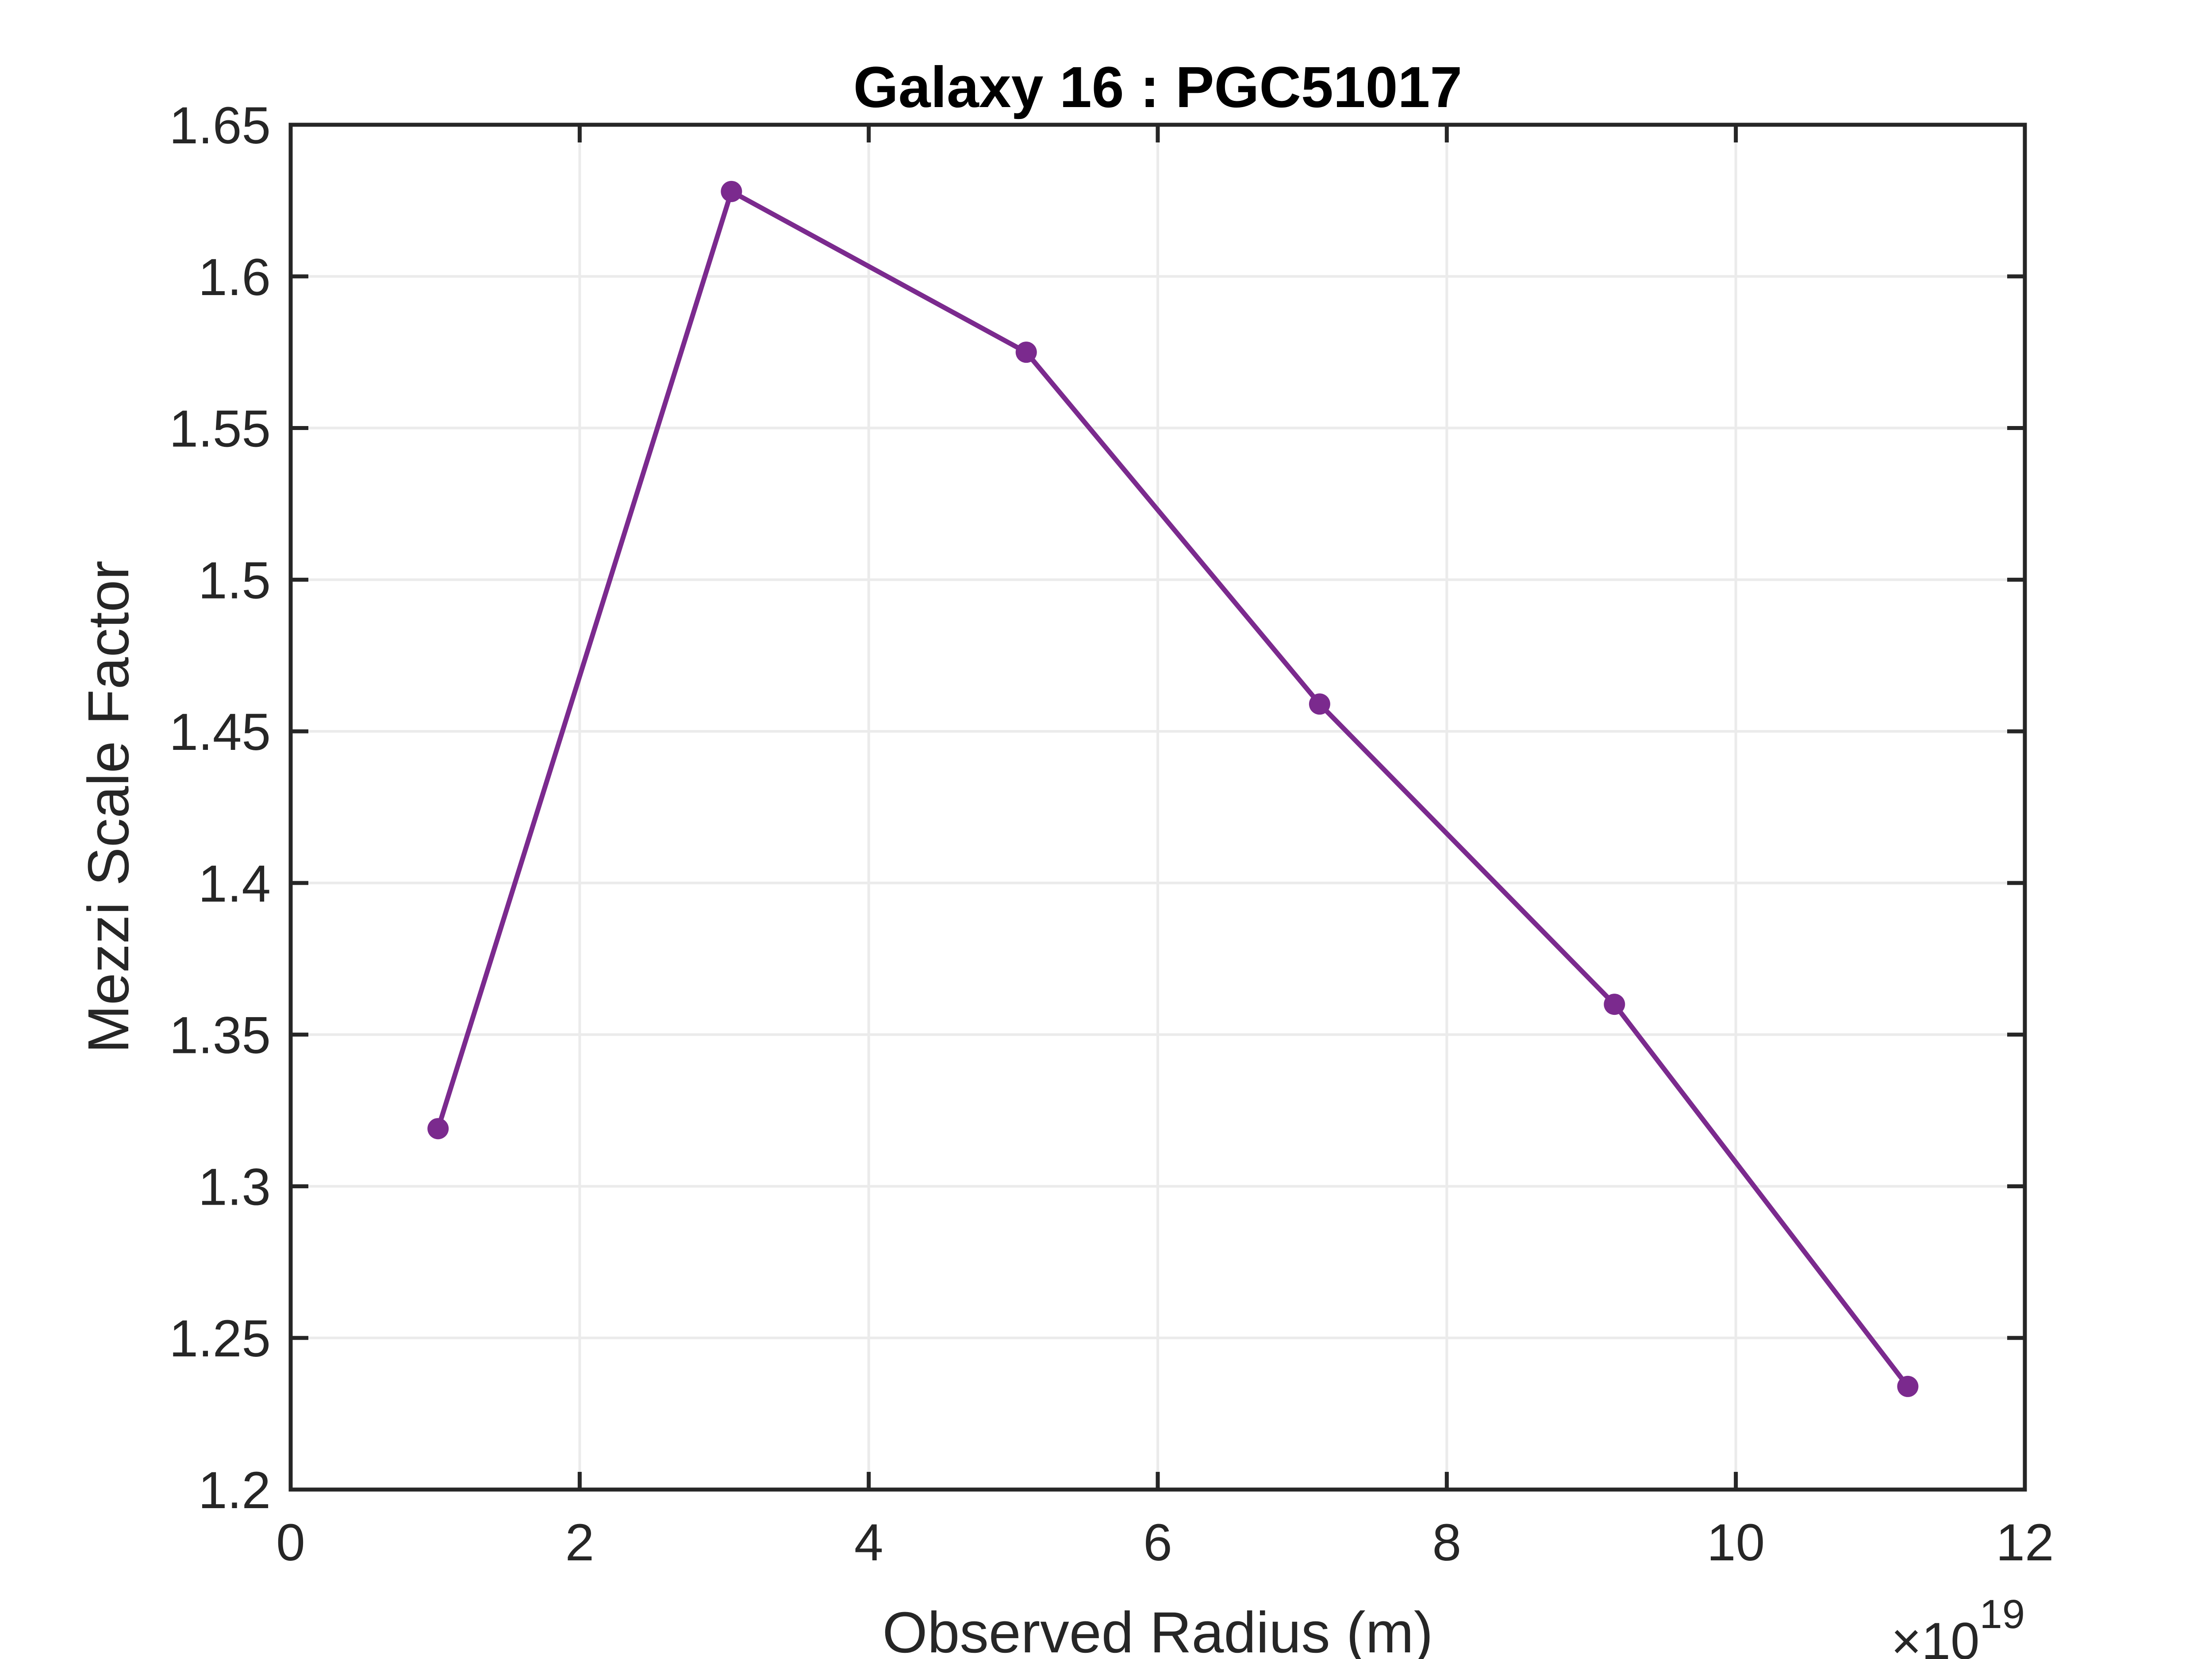 Image resolution: width=2212 pixels, height=1659 pixels. Describe the element at coordinates (2002, 1615) in the screenshot. I see `x-exponent-power: 19` at that location.